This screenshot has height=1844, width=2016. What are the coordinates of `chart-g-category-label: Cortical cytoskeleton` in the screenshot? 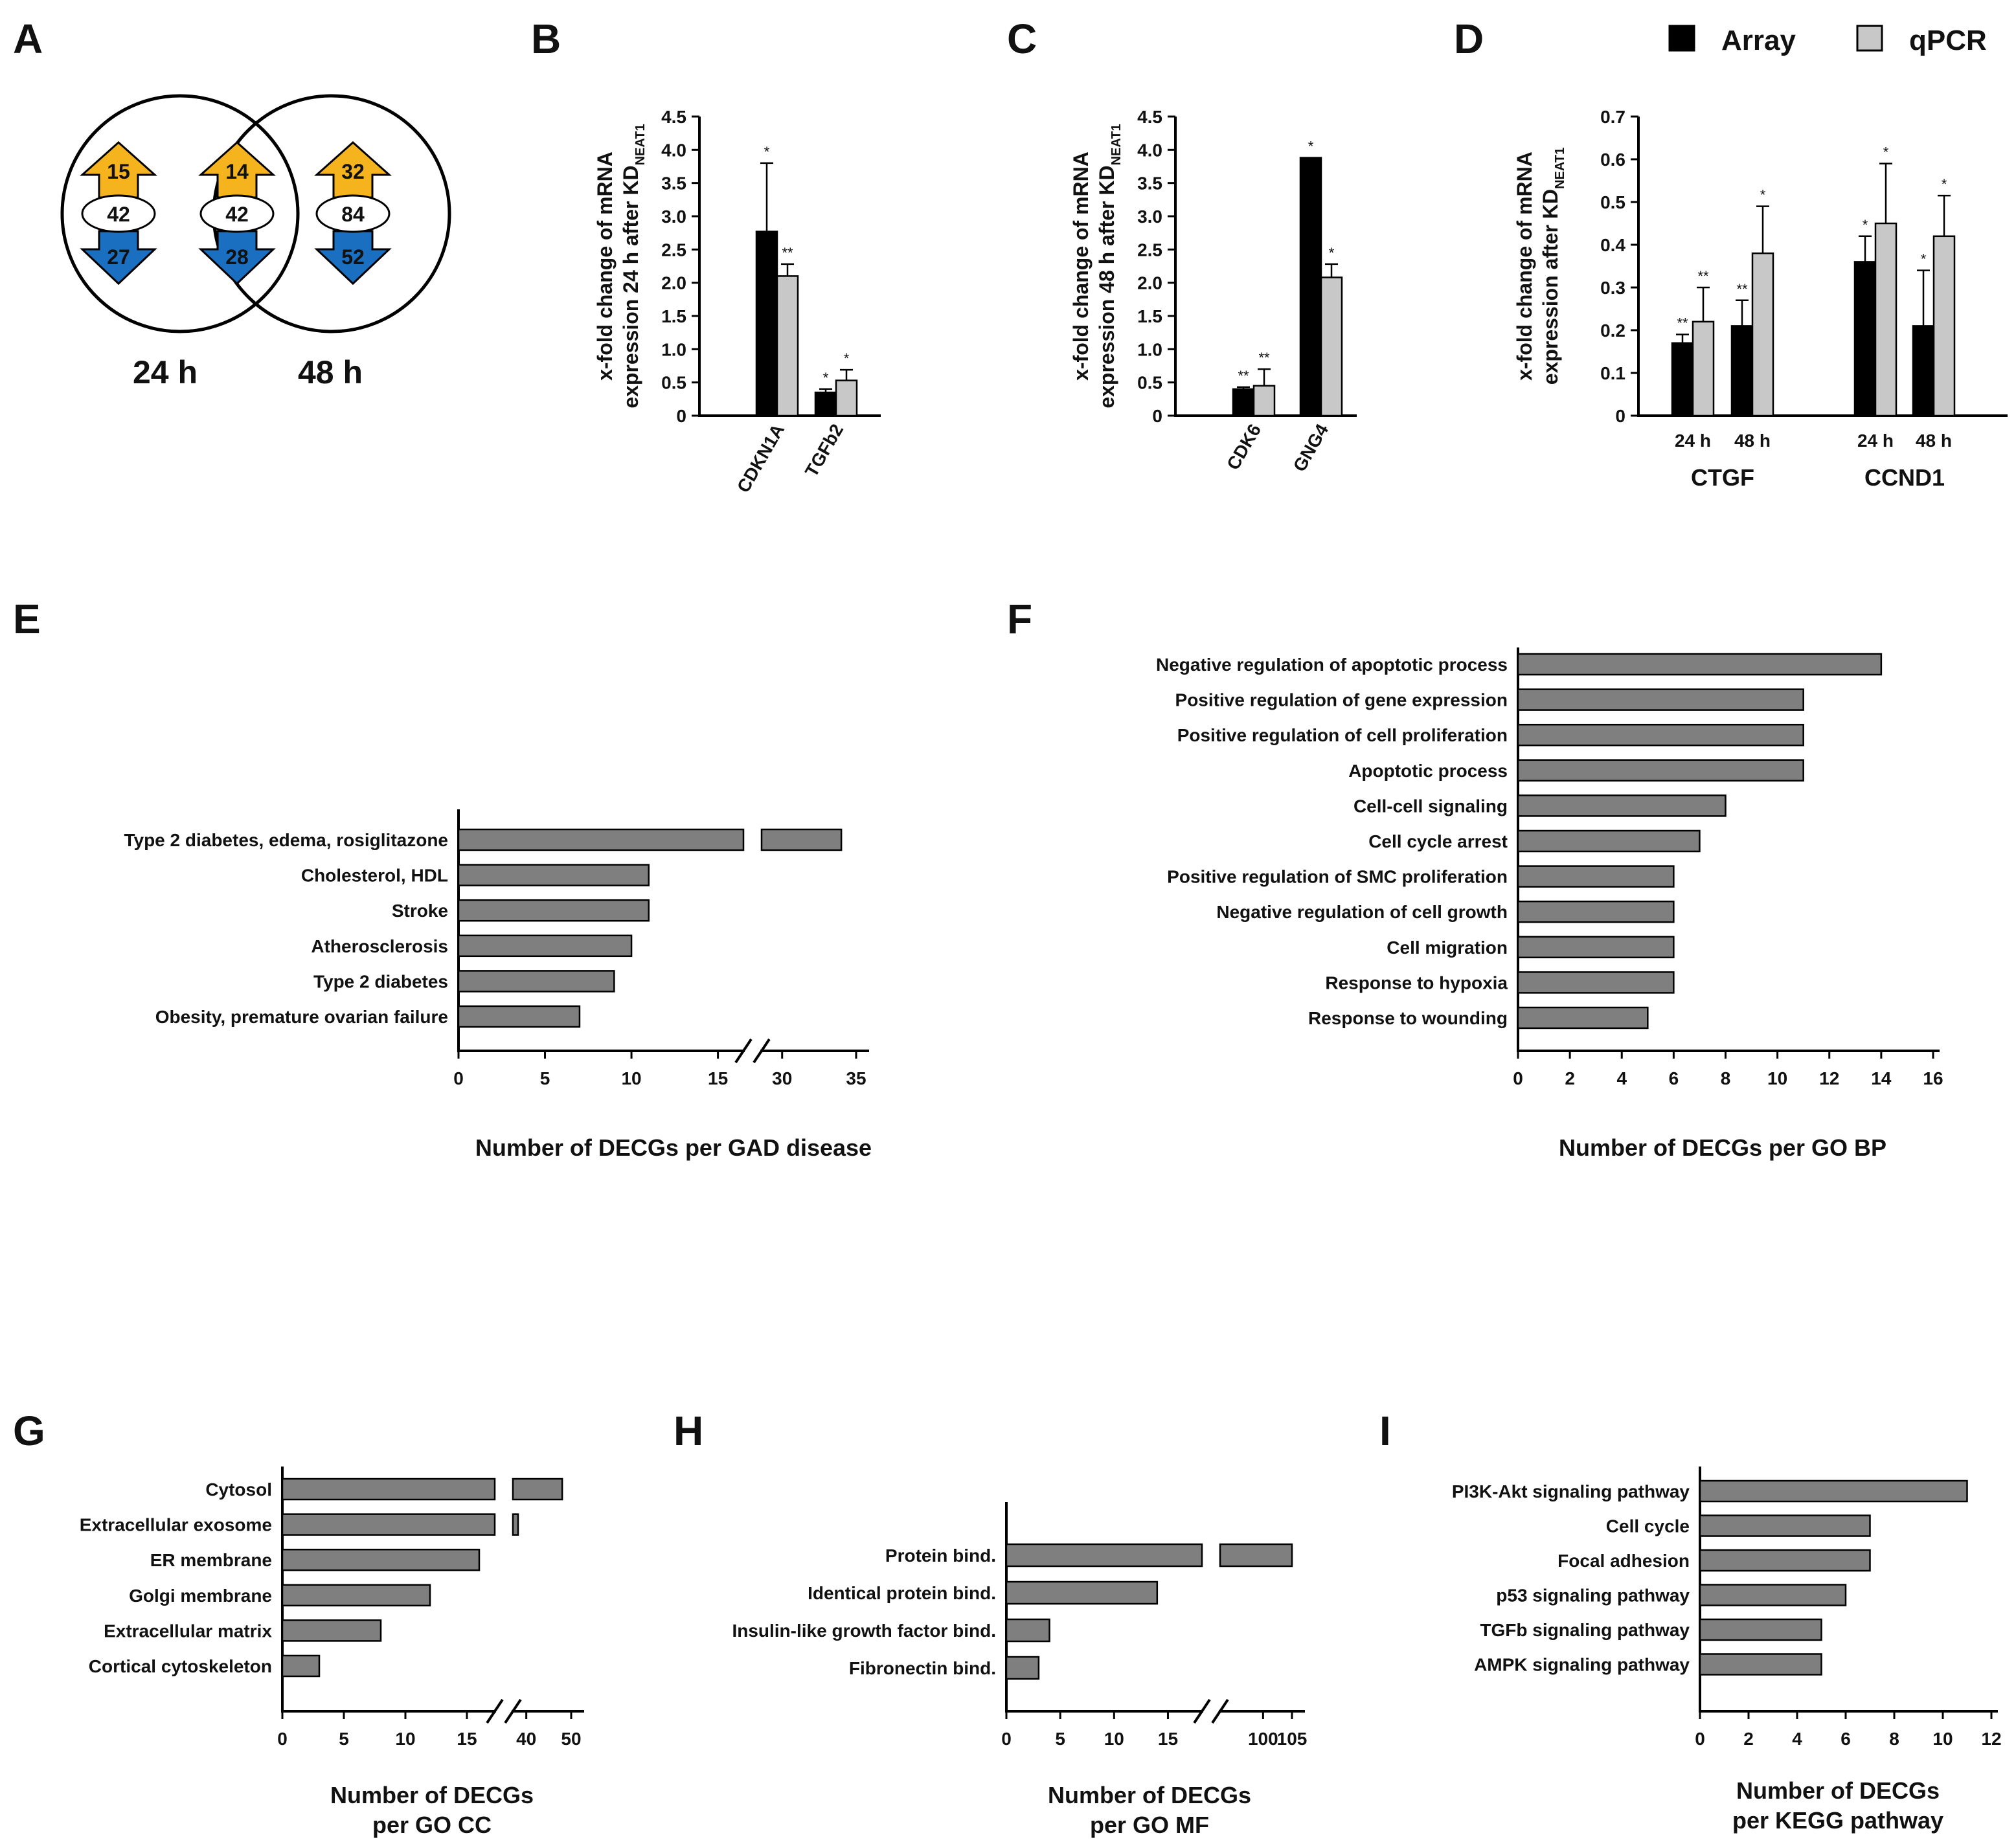 It's located at (180, 1666).